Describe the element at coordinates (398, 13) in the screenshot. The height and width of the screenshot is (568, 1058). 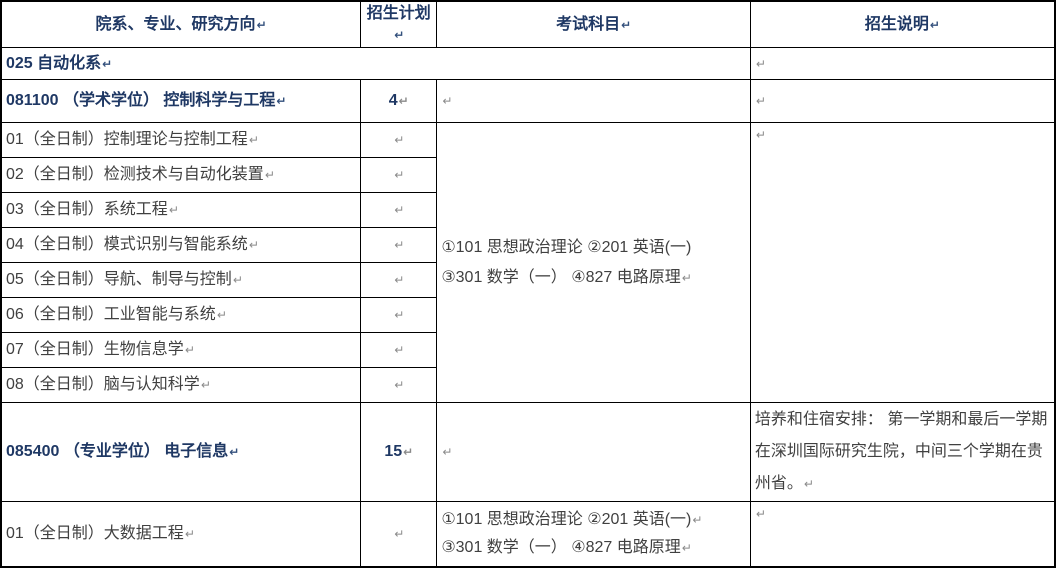
I see `header-label: 招生计划` at that location.